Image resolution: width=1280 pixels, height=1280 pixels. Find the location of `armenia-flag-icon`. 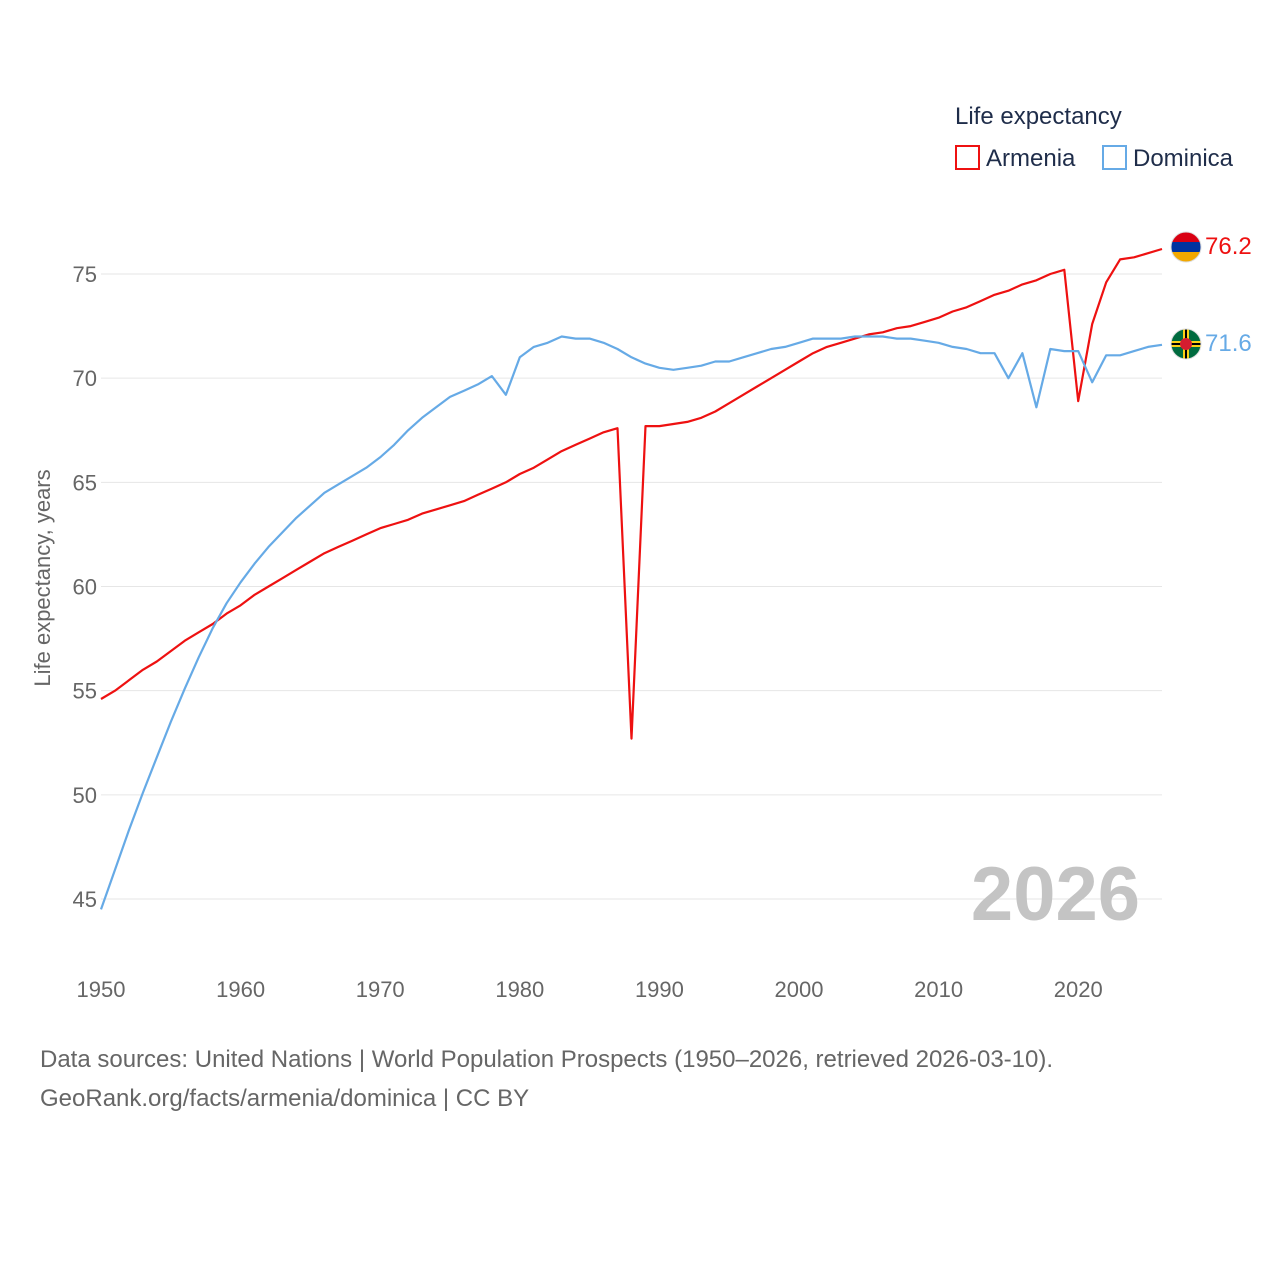

armenia-flag-icon is located at coordinates (1186, 247).